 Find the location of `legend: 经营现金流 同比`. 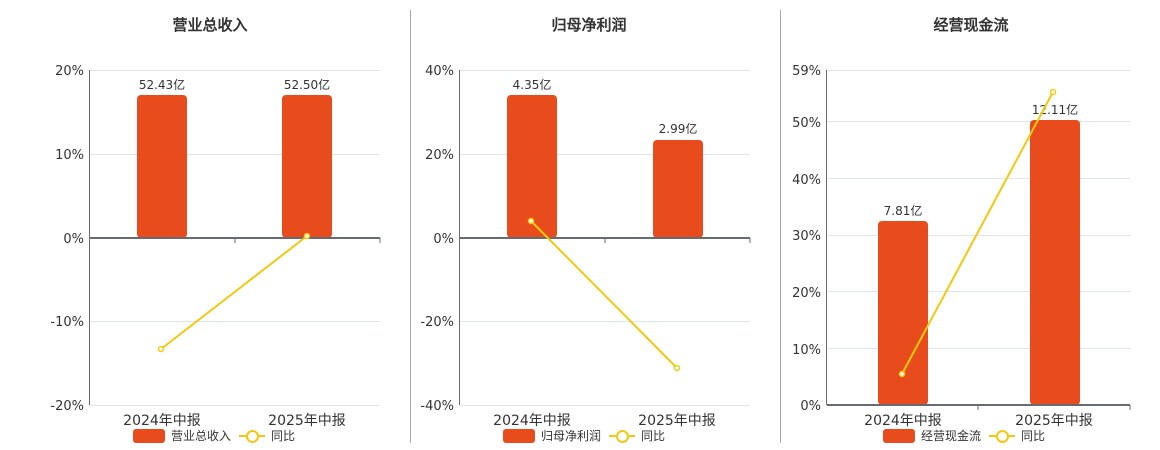

legend: 经营现金流 同比 is located at coordinates (964, 435).